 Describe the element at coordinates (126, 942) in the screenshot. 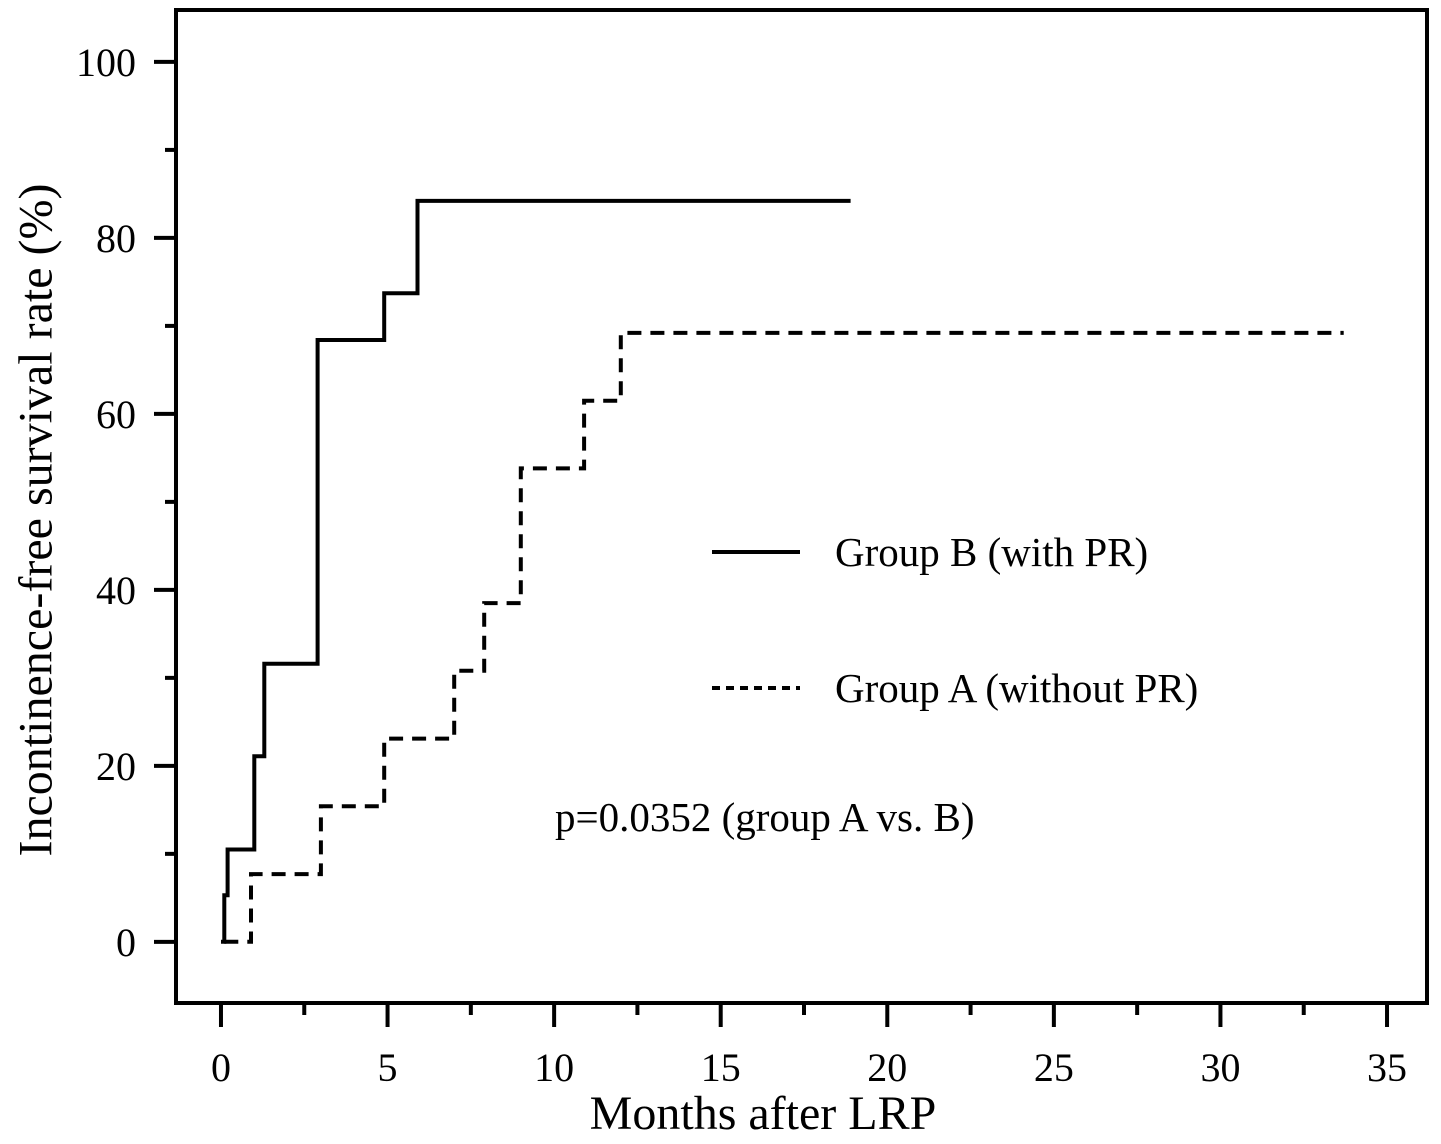

I see `y-tick-label: 0` at that location.